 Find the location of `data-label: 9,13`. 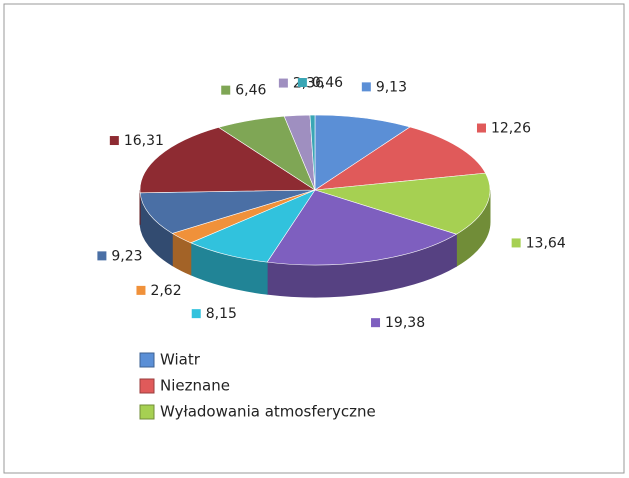

data-label: 9,13 is located at coordinates (391, 87).